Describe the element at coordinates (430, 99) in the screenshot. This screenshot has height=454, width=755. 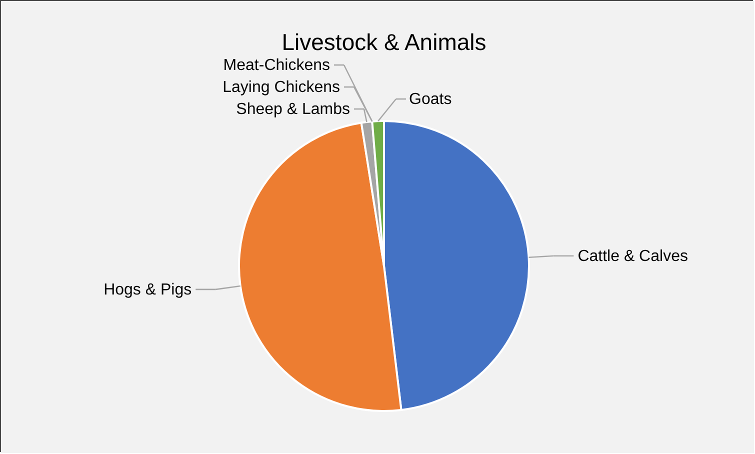
I see `slice-label: Goats` at that location.